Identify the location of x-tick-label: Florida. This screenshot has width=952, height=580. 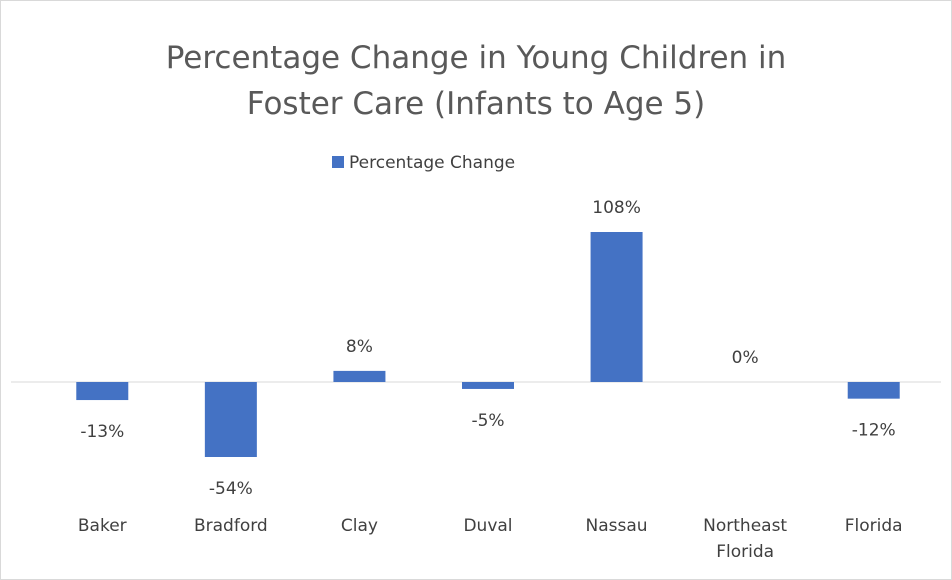
(873, 526).